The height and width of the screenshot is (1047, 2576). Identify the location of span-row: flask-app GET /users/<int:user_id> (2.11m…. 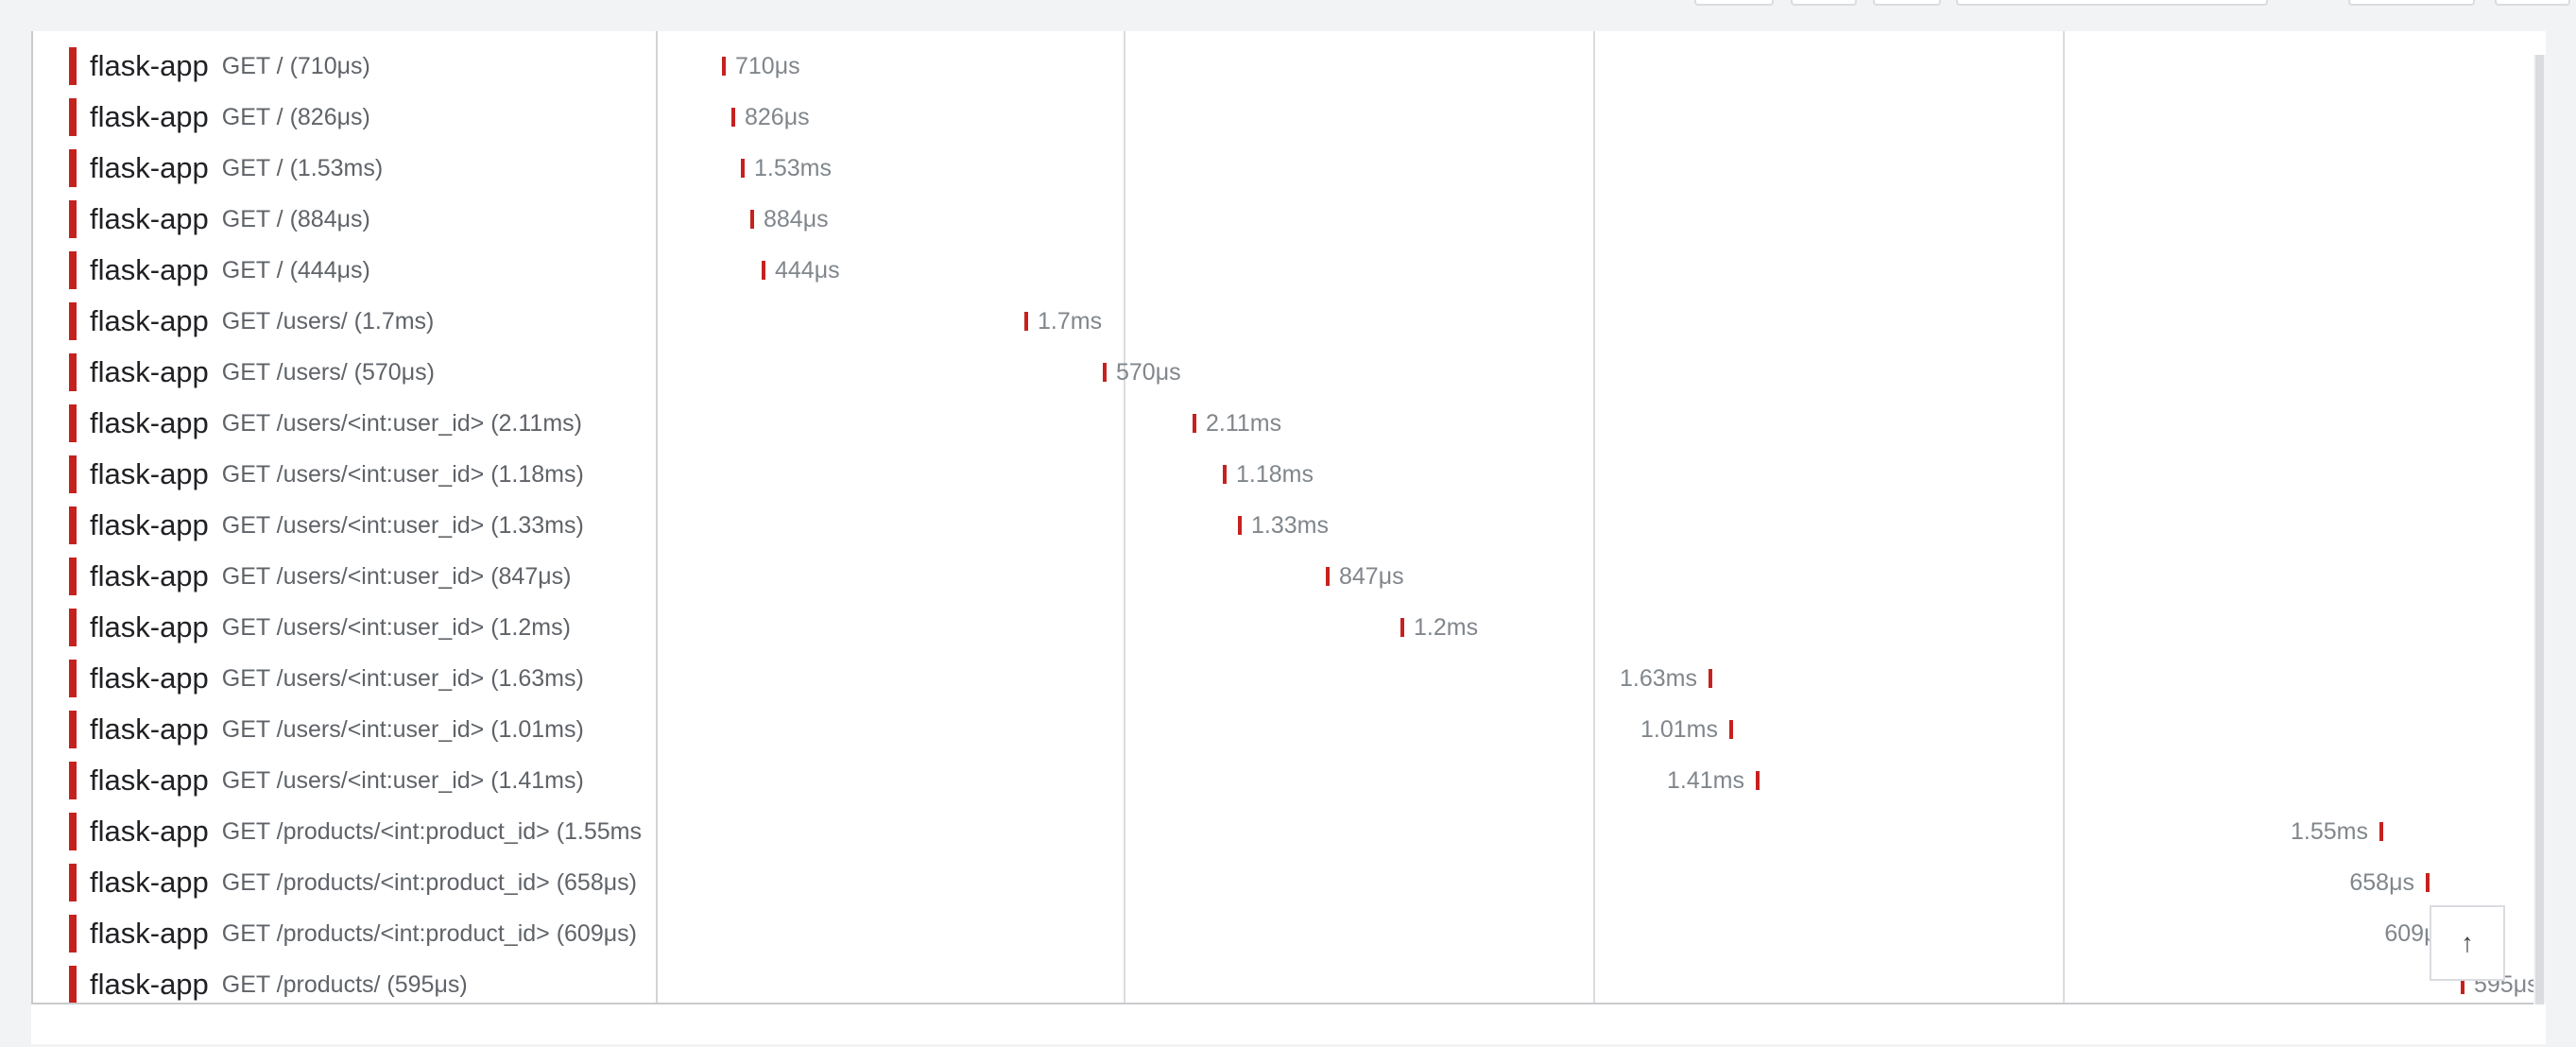
(307, 423).